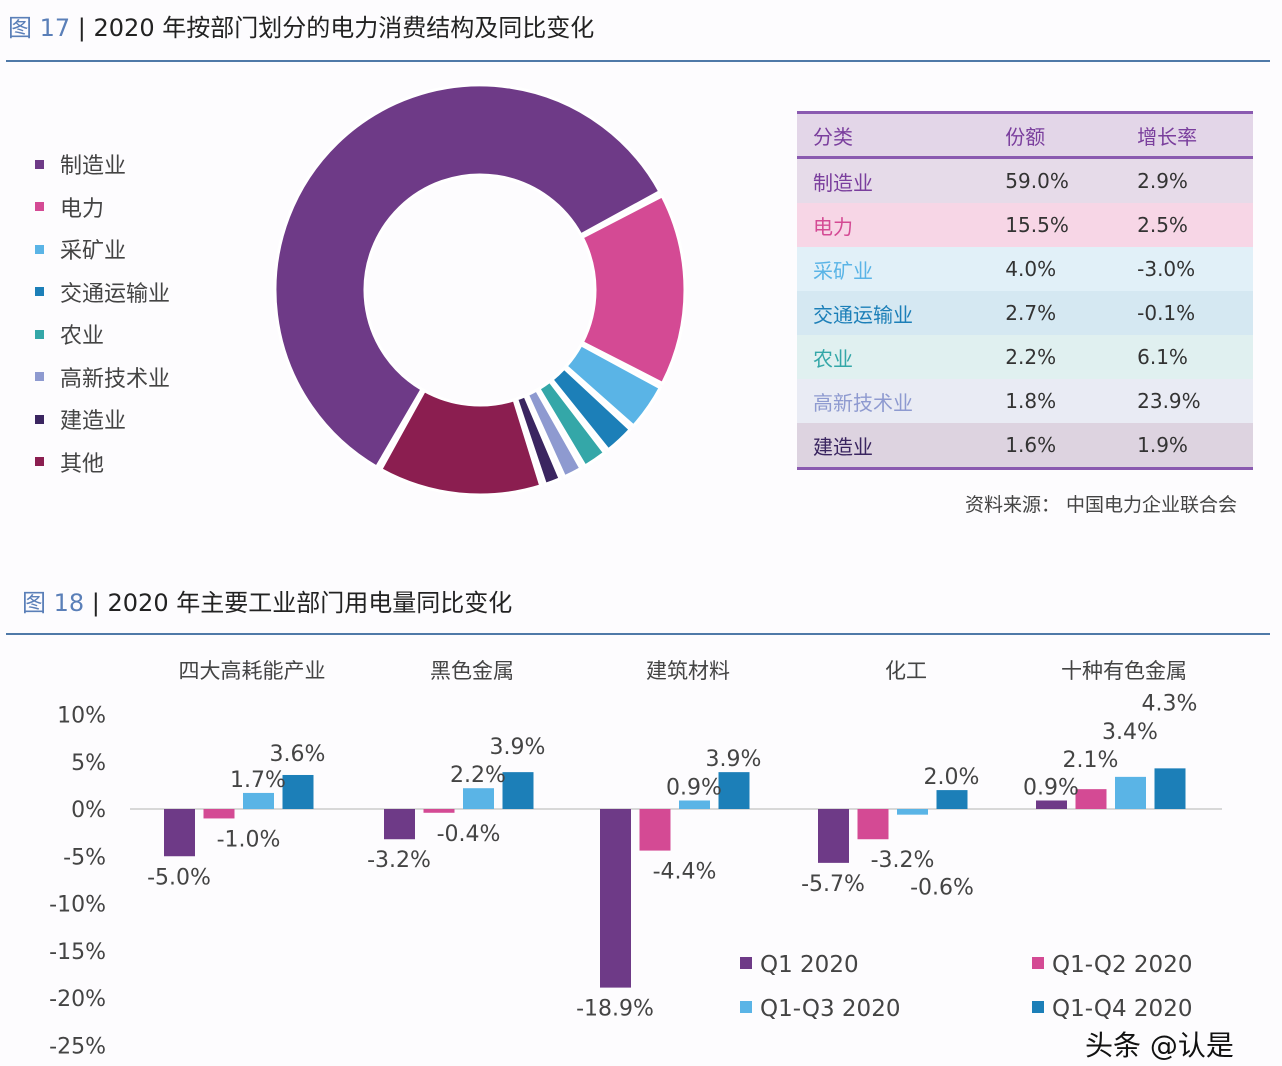 Image resolution: width=1282 pixels, height=1066 pixels. Describe the element at coordinates (102, 462) in the screenshot. I see `legend-item: 其他` at that location.